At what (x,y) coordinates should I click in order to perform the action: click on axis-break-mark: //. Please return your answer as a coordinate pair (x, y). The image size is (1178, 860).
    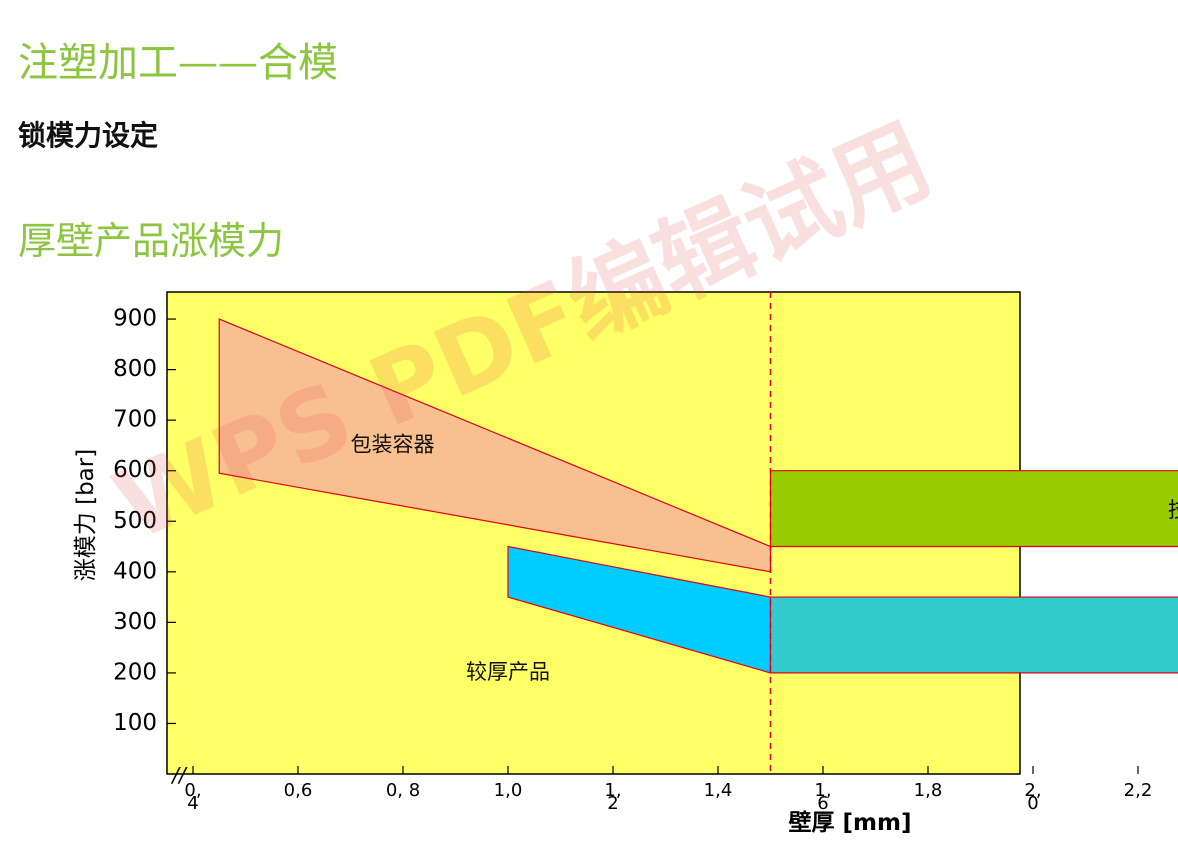
    Looking at the image, I should click on (179, 775).